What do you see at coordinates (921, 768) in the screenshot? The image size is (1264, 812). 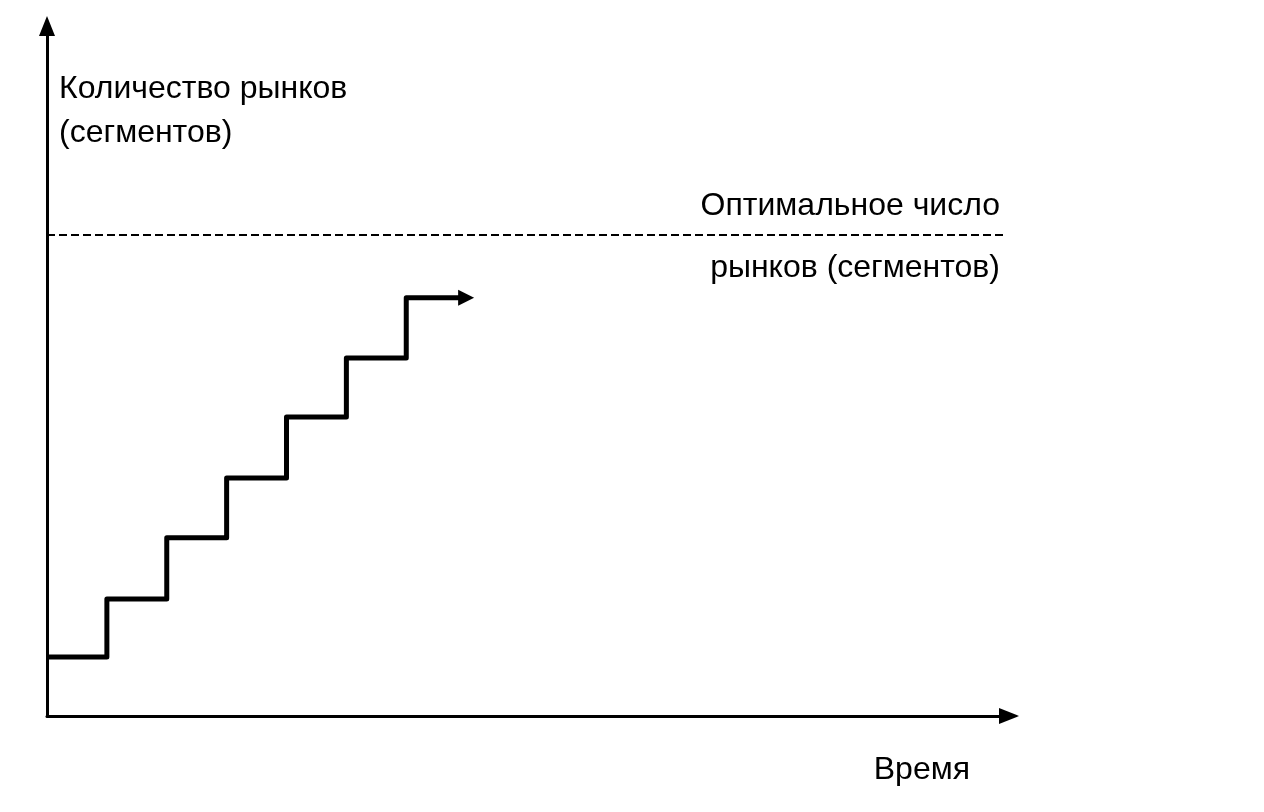 I see `x-axis-title: Время` at bounding box center [921, 768].